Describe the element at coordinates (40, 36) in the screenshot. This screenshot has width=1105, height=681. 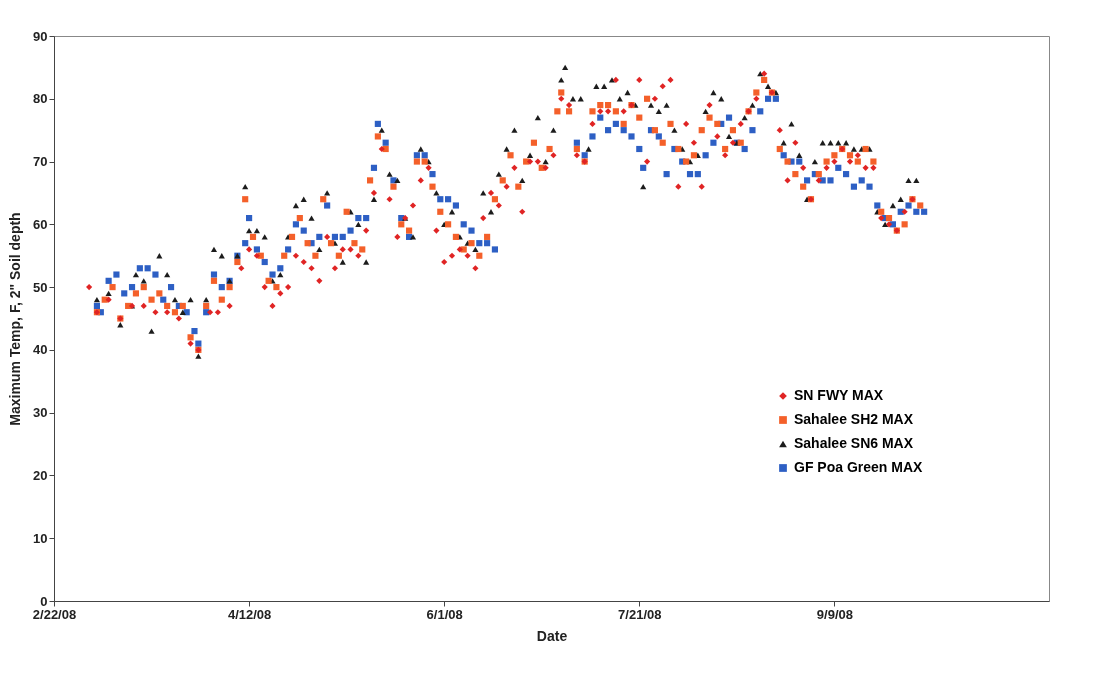
I see `y-tick-label: 90` at that location.